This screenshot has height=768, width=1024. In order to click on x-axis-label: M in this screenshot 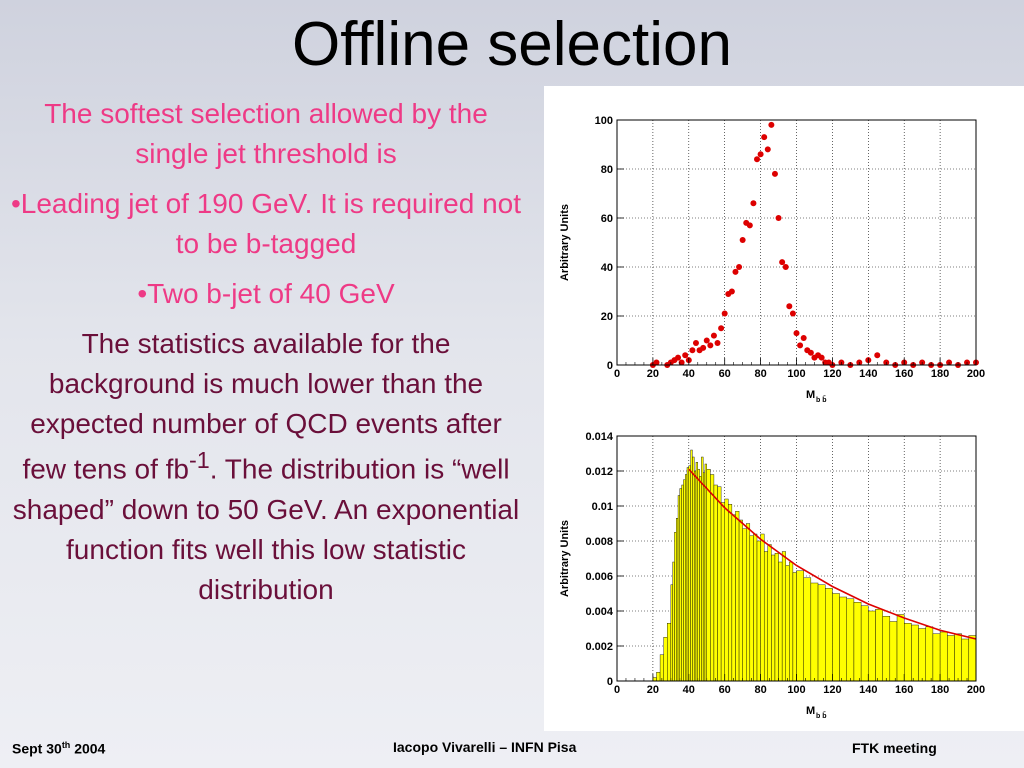, I will do `click(810, 711)`.